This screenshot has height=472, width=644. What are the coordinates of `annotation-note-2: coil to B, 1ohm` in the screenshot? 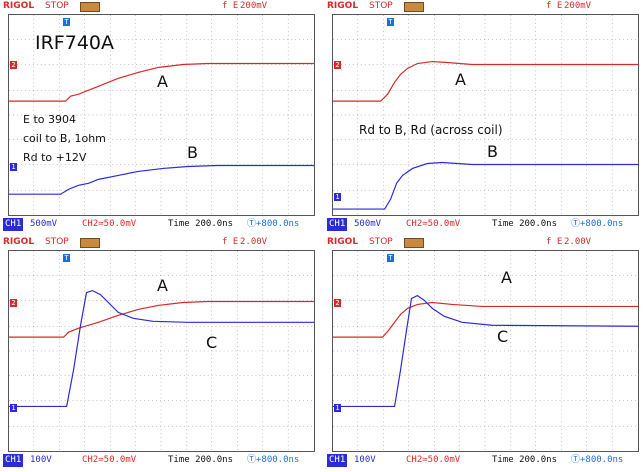 It's located at (64, 138).